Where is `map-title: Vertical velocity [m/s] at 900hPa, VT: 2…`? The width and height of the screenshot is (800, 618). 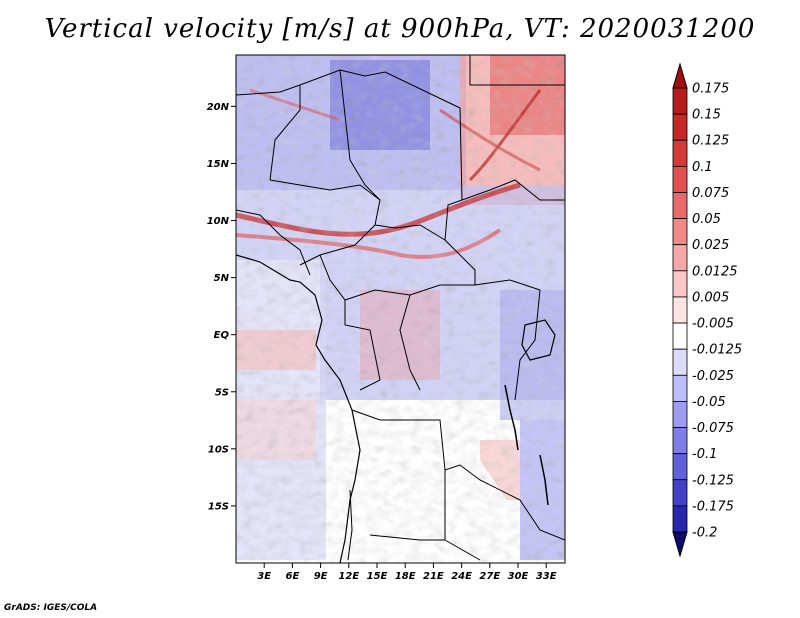 map-title: Vertical velocity [m/s] at 900hPa, VT: 2… is located at coordinates (400, 29).